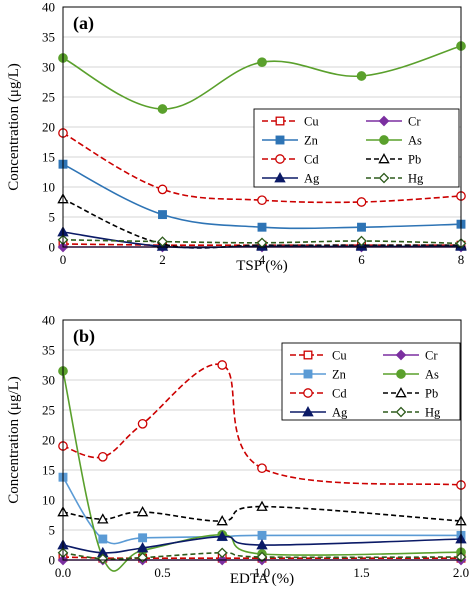 The height and width of the screenshot is (612, 474). What do you see at coordinates (84, 336) in the screenshot?
I see `panel-label: (b)` at bounding box center [84, 336].